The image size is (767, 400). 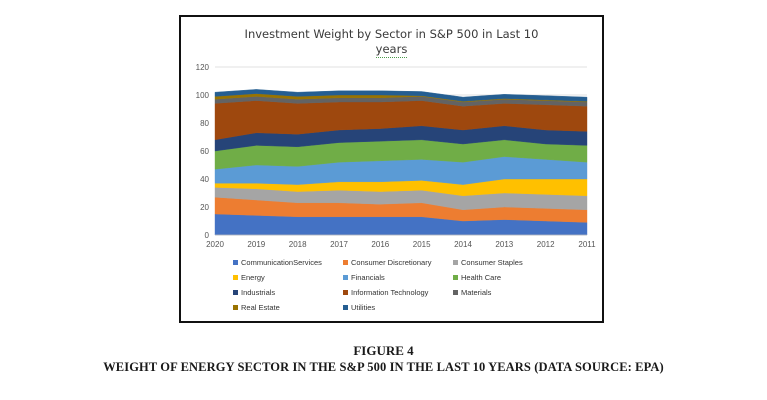 I want to click on legend-entry: Consumer Staples, so click(x=508, y=262).